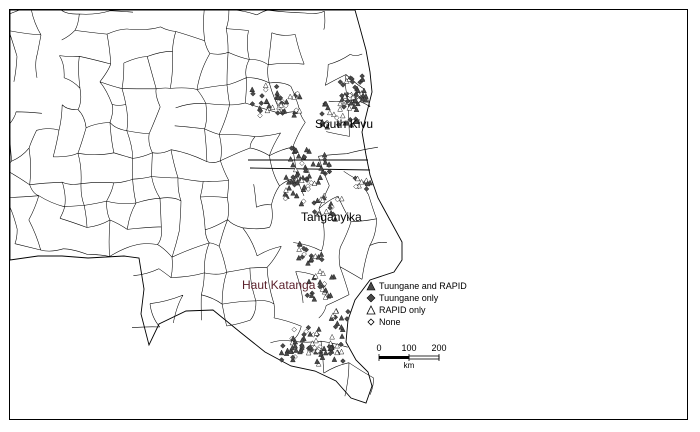  I want to click on region-label-south-kivu: South Kivu, so click(344, 124).